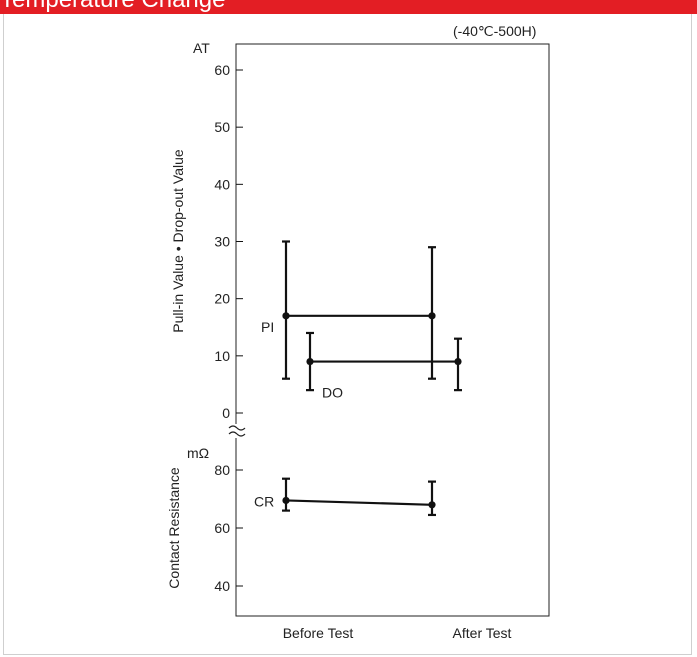 This screenshot has width=697, height=657. Describe the element at coordinates (332, 393) in the screenshot. I see `series-label-do: DO` at that location.